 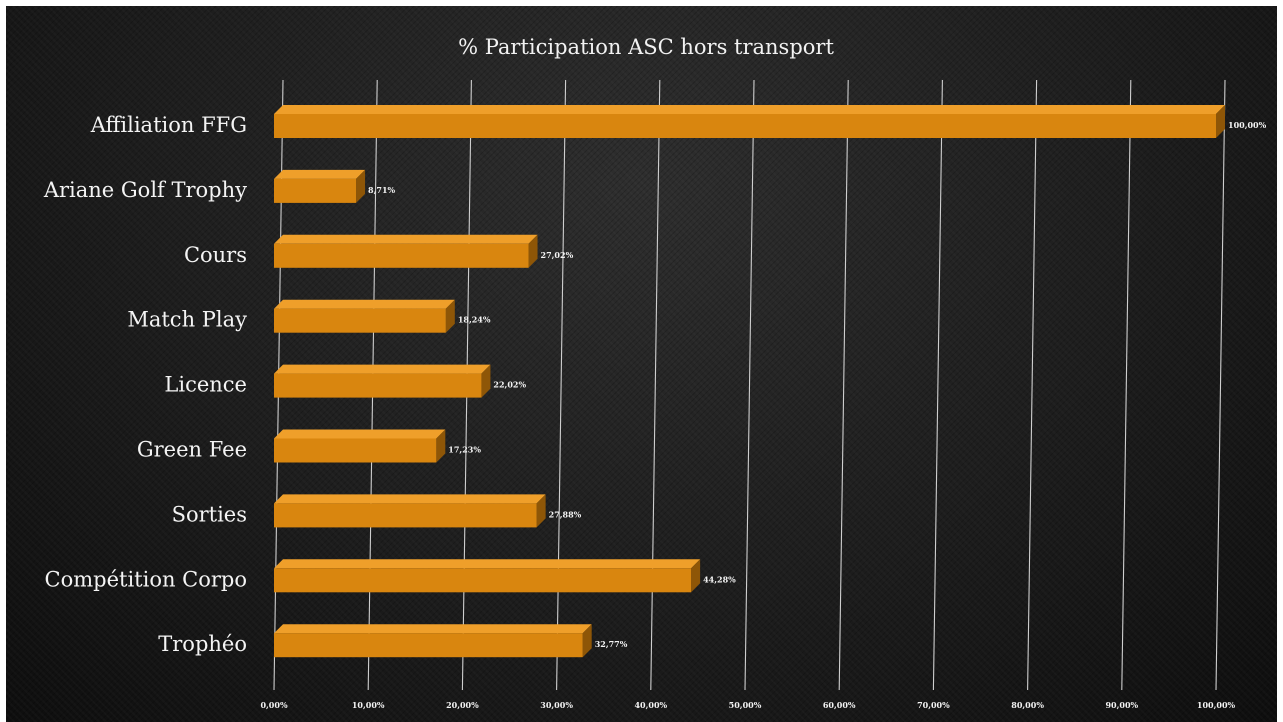 I want to click on x-tick-label: 100,00%, so click(x=1216, y=705).